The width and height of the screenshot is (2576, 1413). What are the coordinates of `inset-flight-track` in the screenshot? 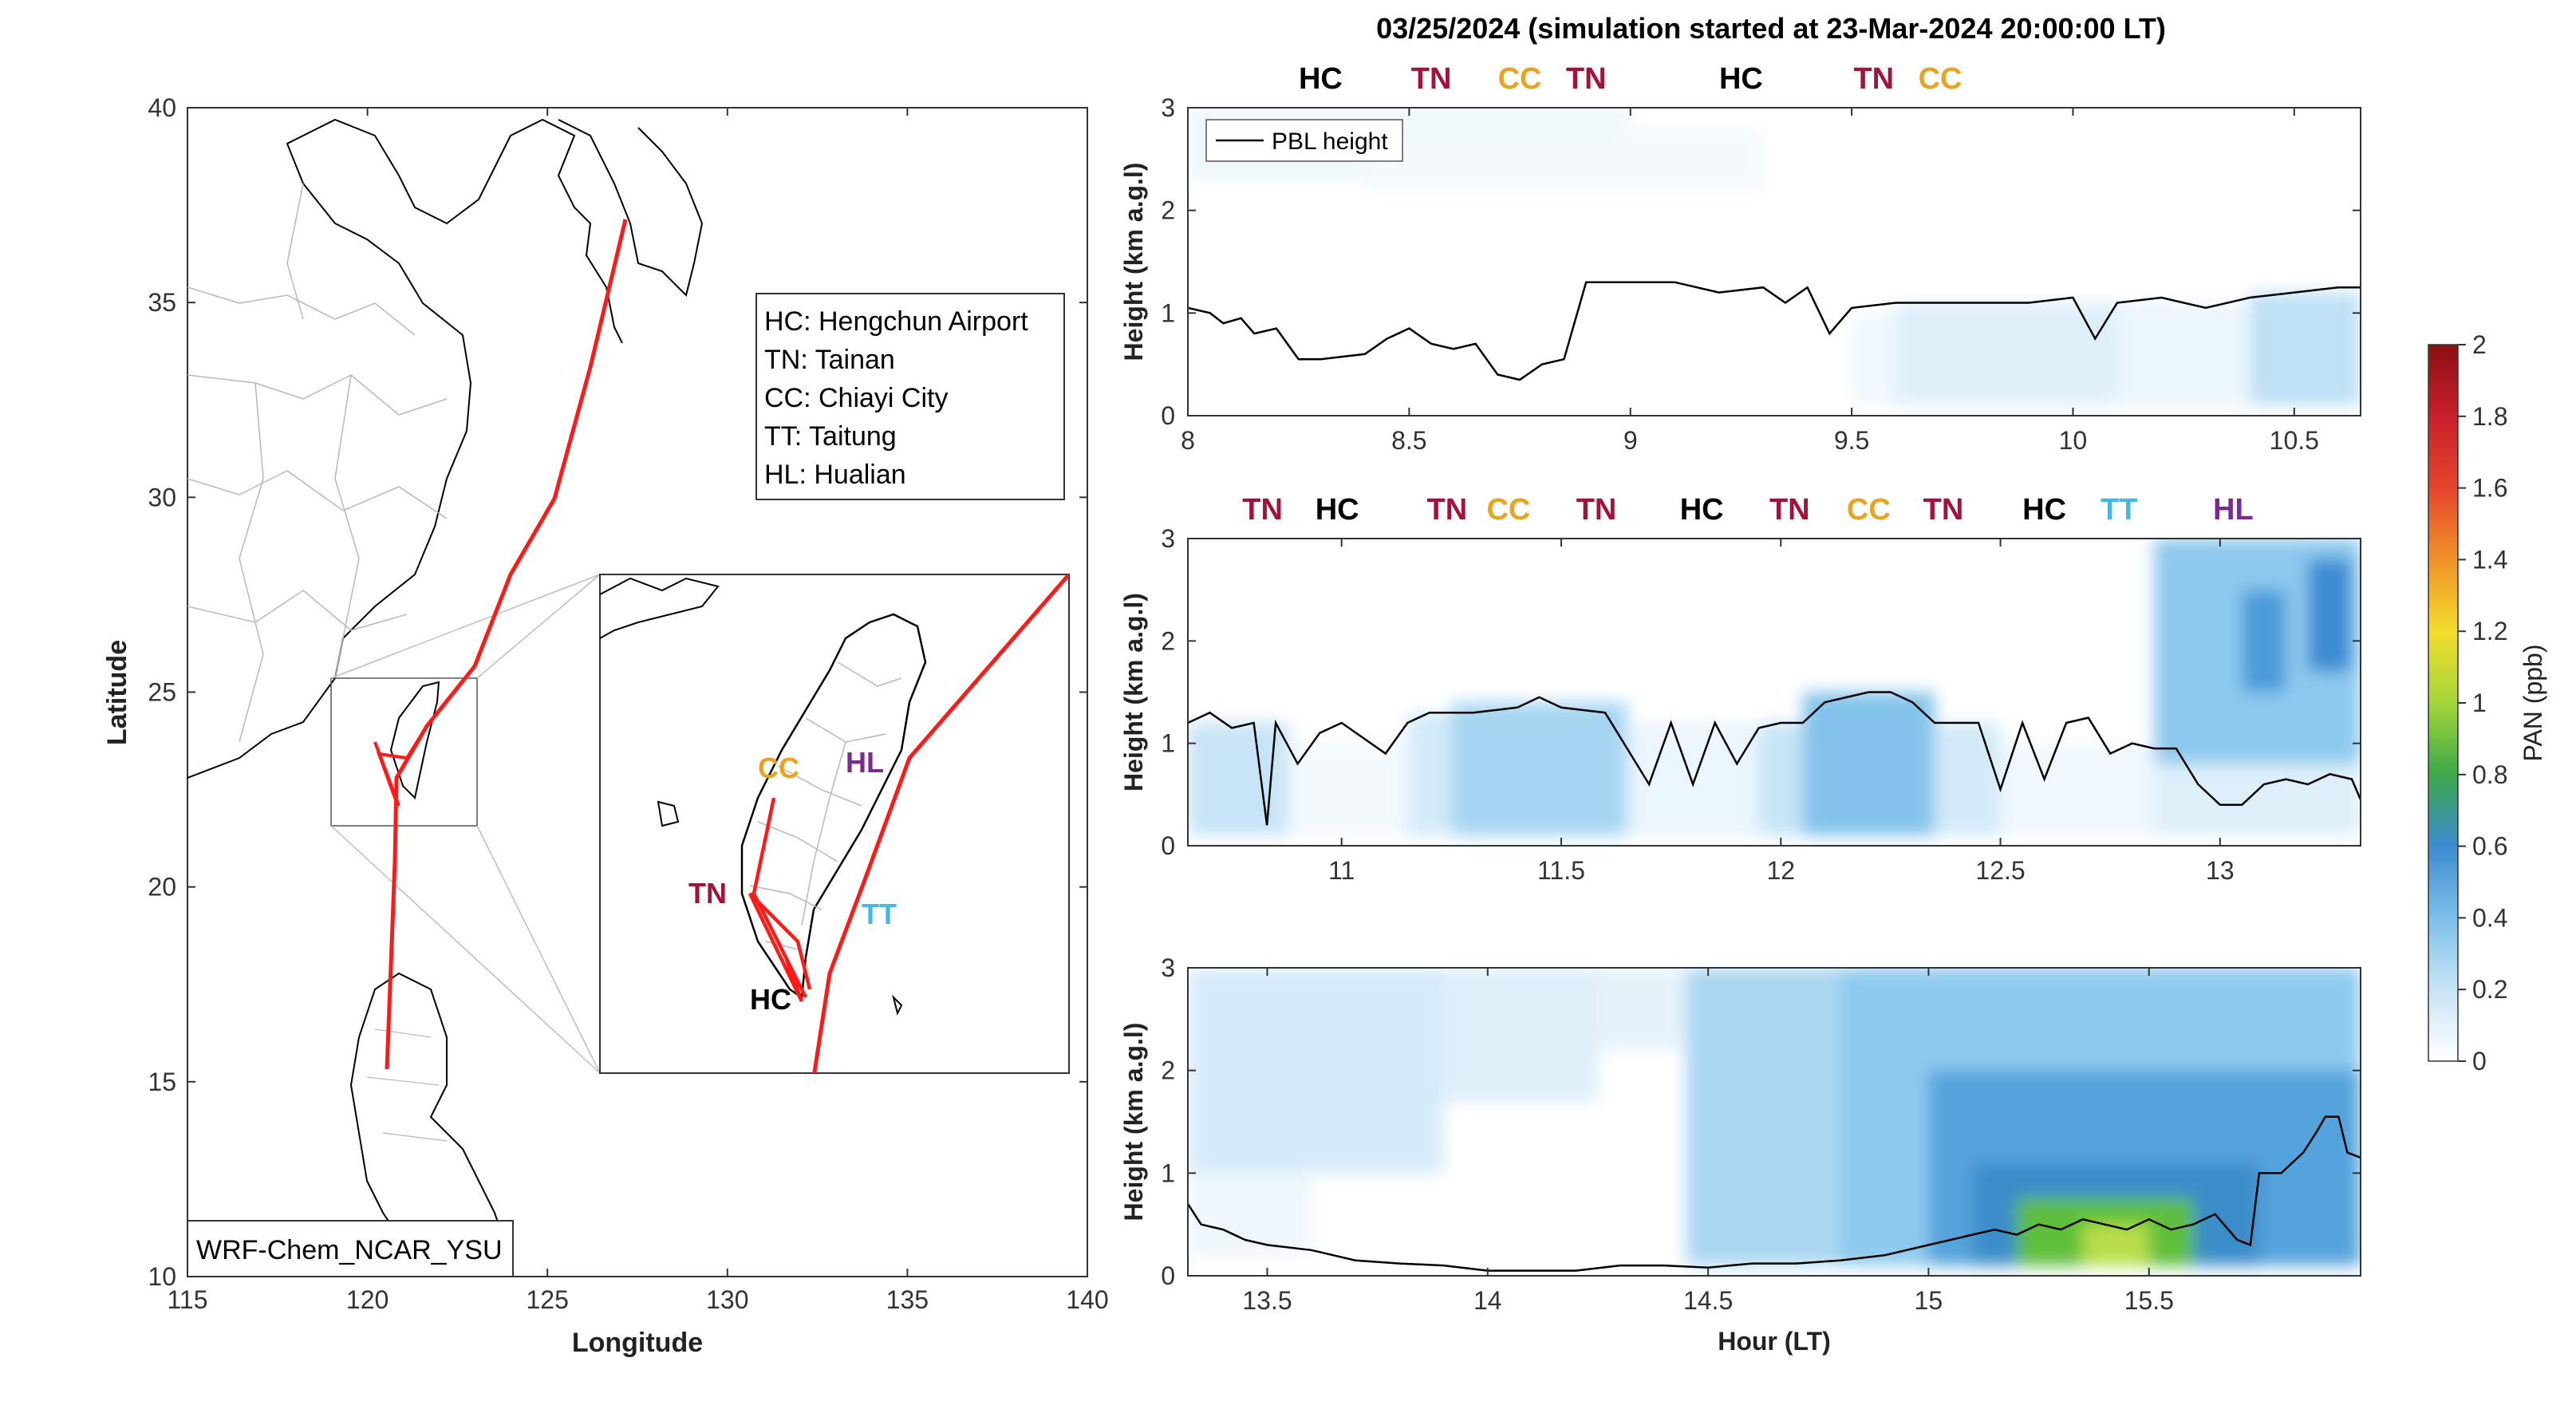 It's located at (941, 823).